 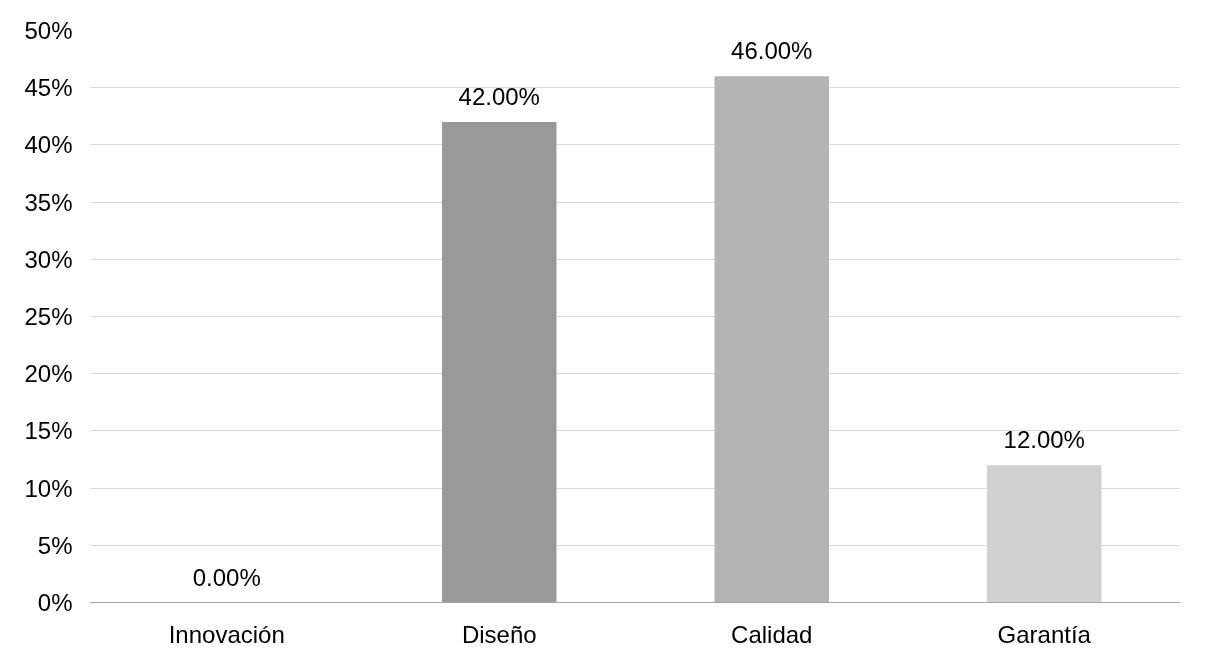 I want to click on y-tick-label: 30%, so click(x=48, y=259).